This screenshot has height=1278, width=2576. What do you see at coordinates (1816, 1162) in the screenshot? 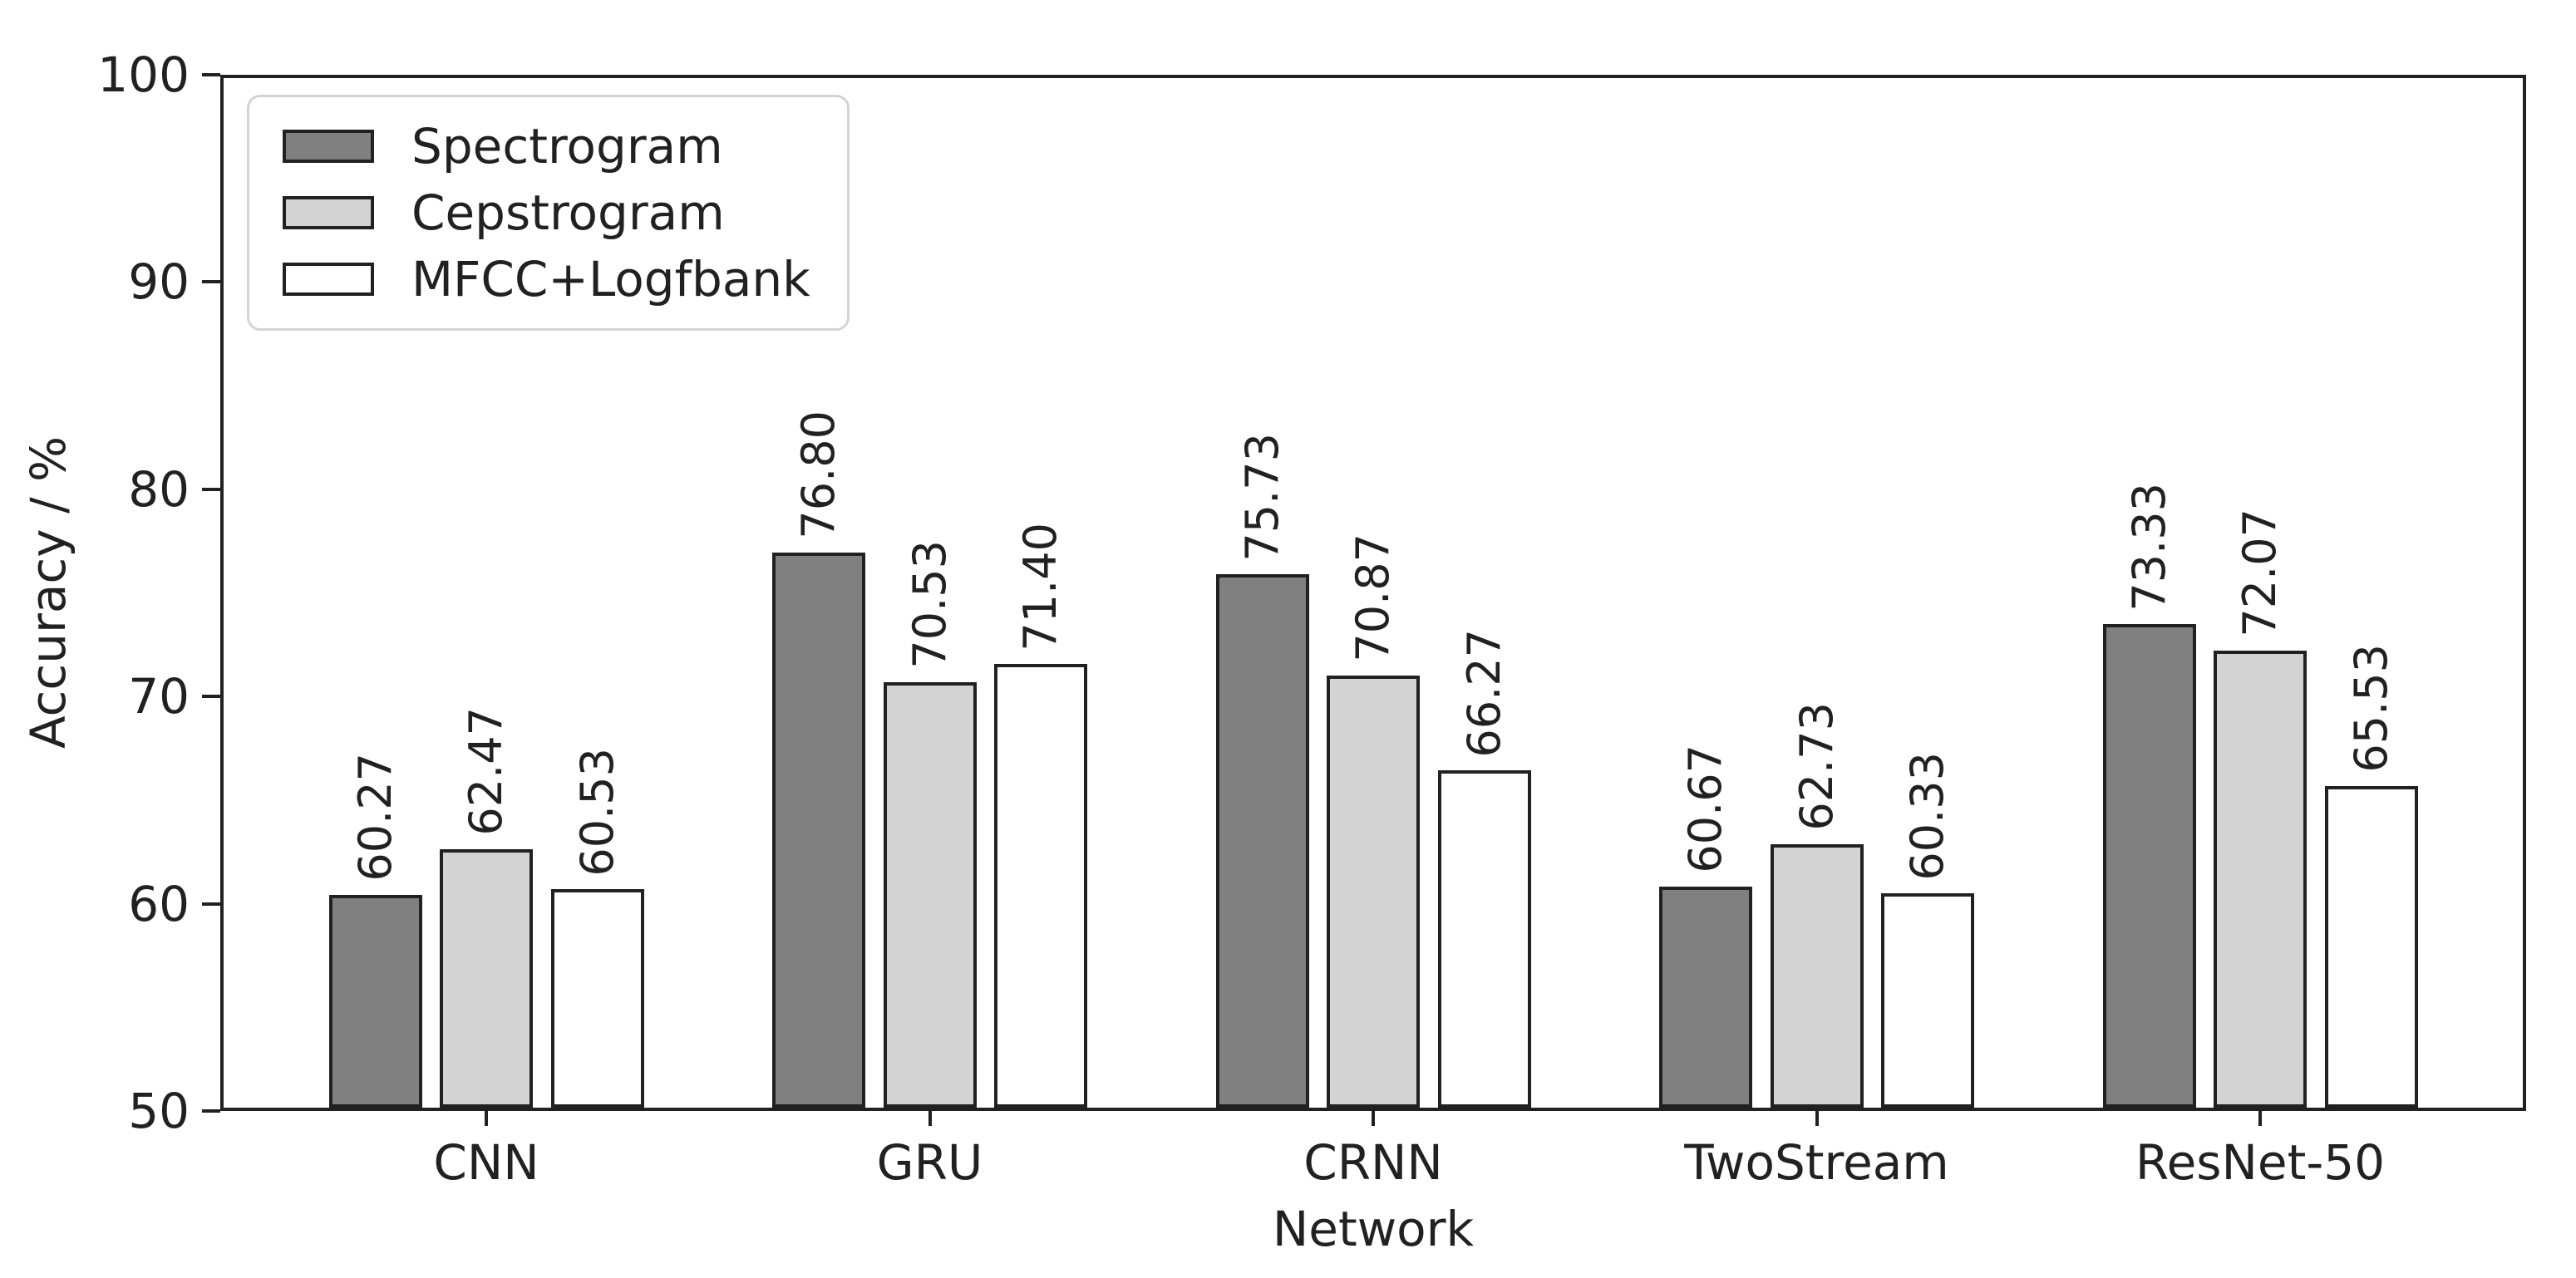
I see `x-tick-label: TwoStream` at bounding box center [1816, 1162].